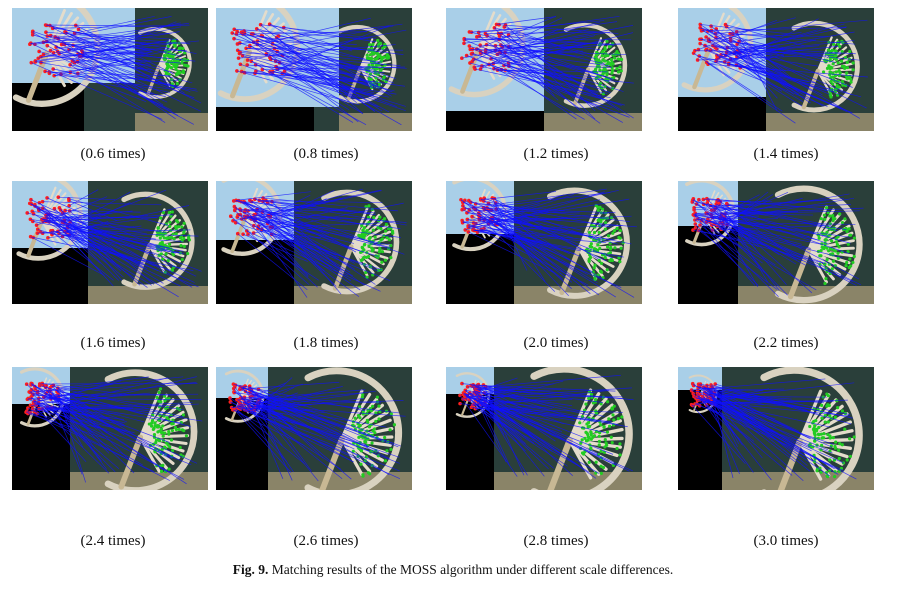 The height and width of the screenshot is (597, 906). What do you see at coordinates (113, 154) in the screenshot?
I see `scale-label: (0.6 times)` at bounding box center [113, 154].